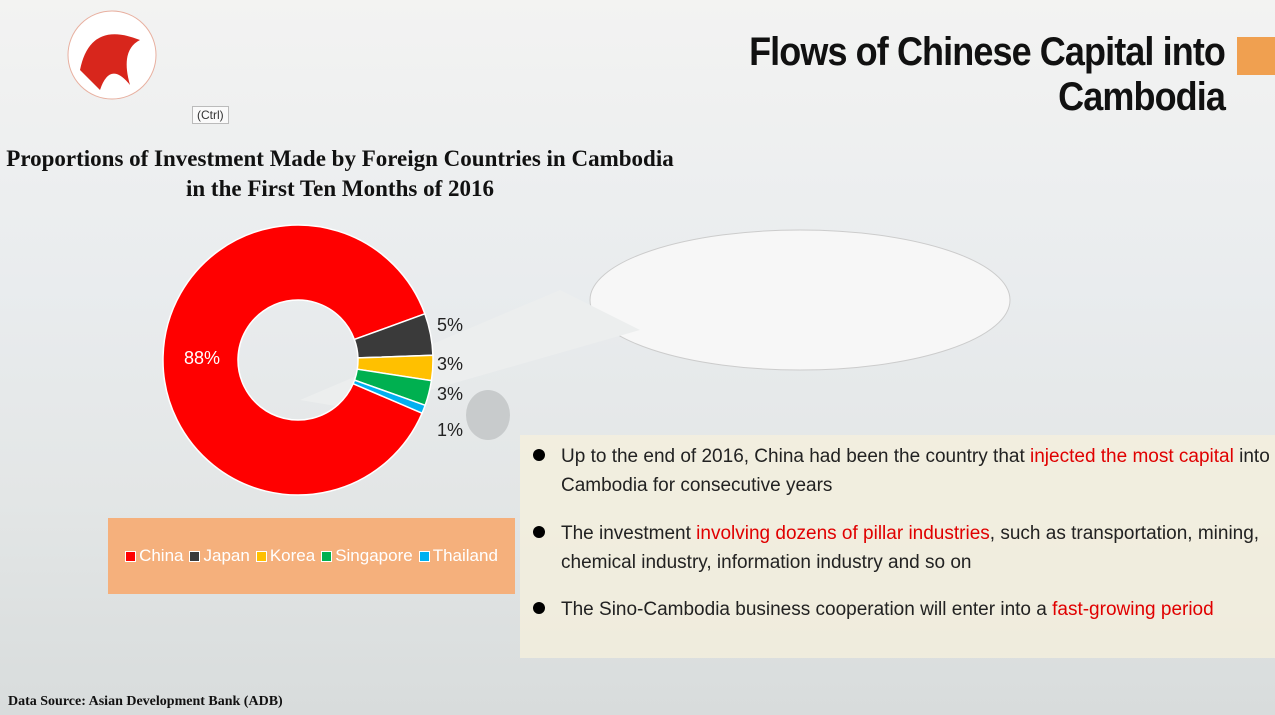 This screenshot has width=1275, height=715. I want to click on title-accent, so click(1256, 56).